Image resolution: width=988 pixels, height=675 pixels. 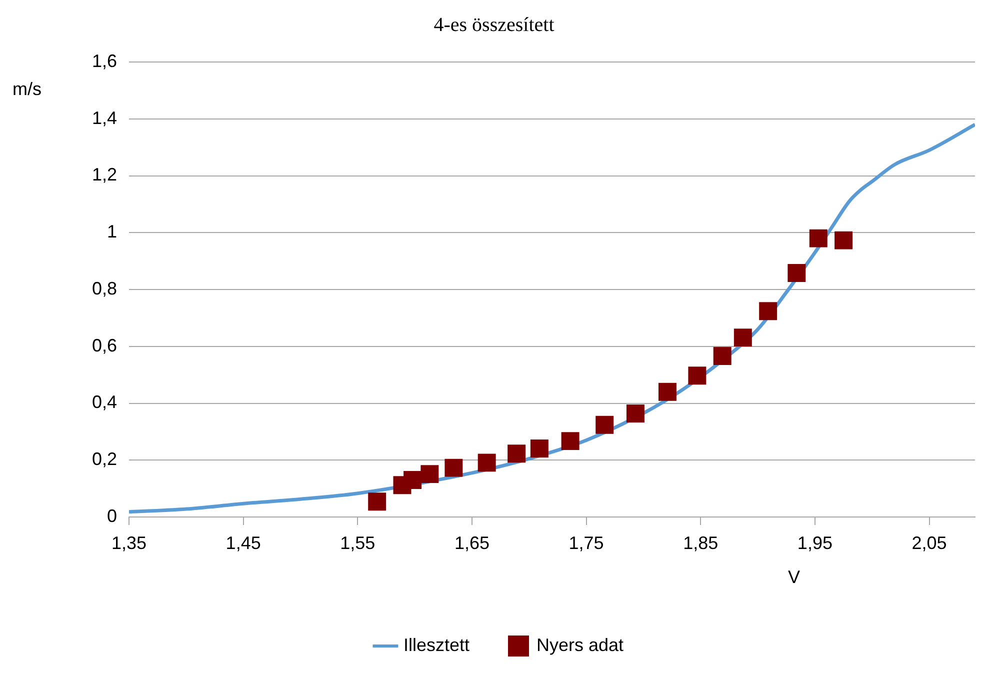 What do you see at coordinates (794, 576) in the screenshot?
I see `x-axis-title: V` at bounding box center [794, 576].